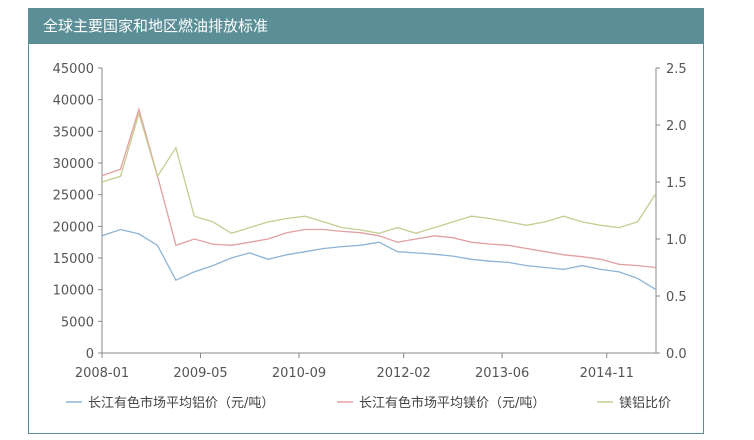  Describe the element at coordinates (77, 322) in the screenshot. I see `left-tick-label: 5000` at that location.